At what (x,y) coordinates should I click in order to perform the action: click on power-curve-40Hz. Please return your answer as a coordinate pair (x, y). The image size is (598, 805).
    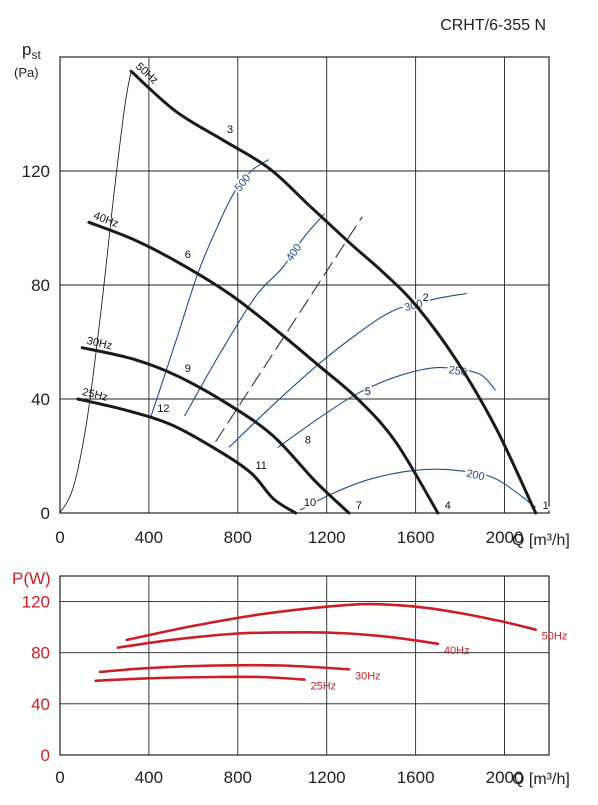
    Looking at the image, I should click on (278, 639).